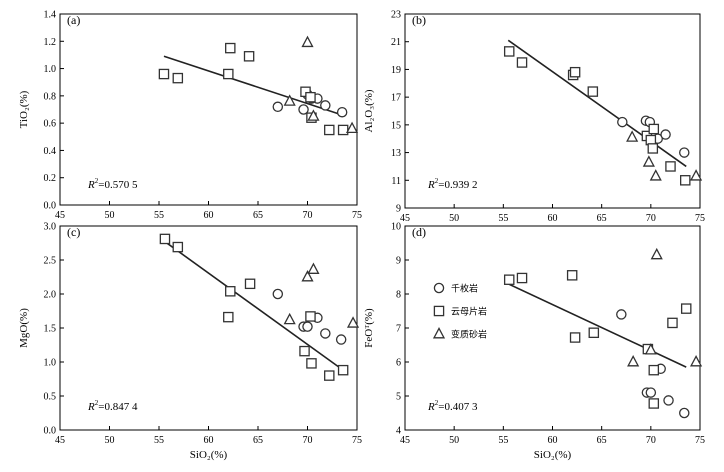 The width and height of the screenshot is (724, 472). What do you see at coordinates (398, 431) in the screenshot?
I see `y-tick-label: 4` at bounding box center [398, 431].